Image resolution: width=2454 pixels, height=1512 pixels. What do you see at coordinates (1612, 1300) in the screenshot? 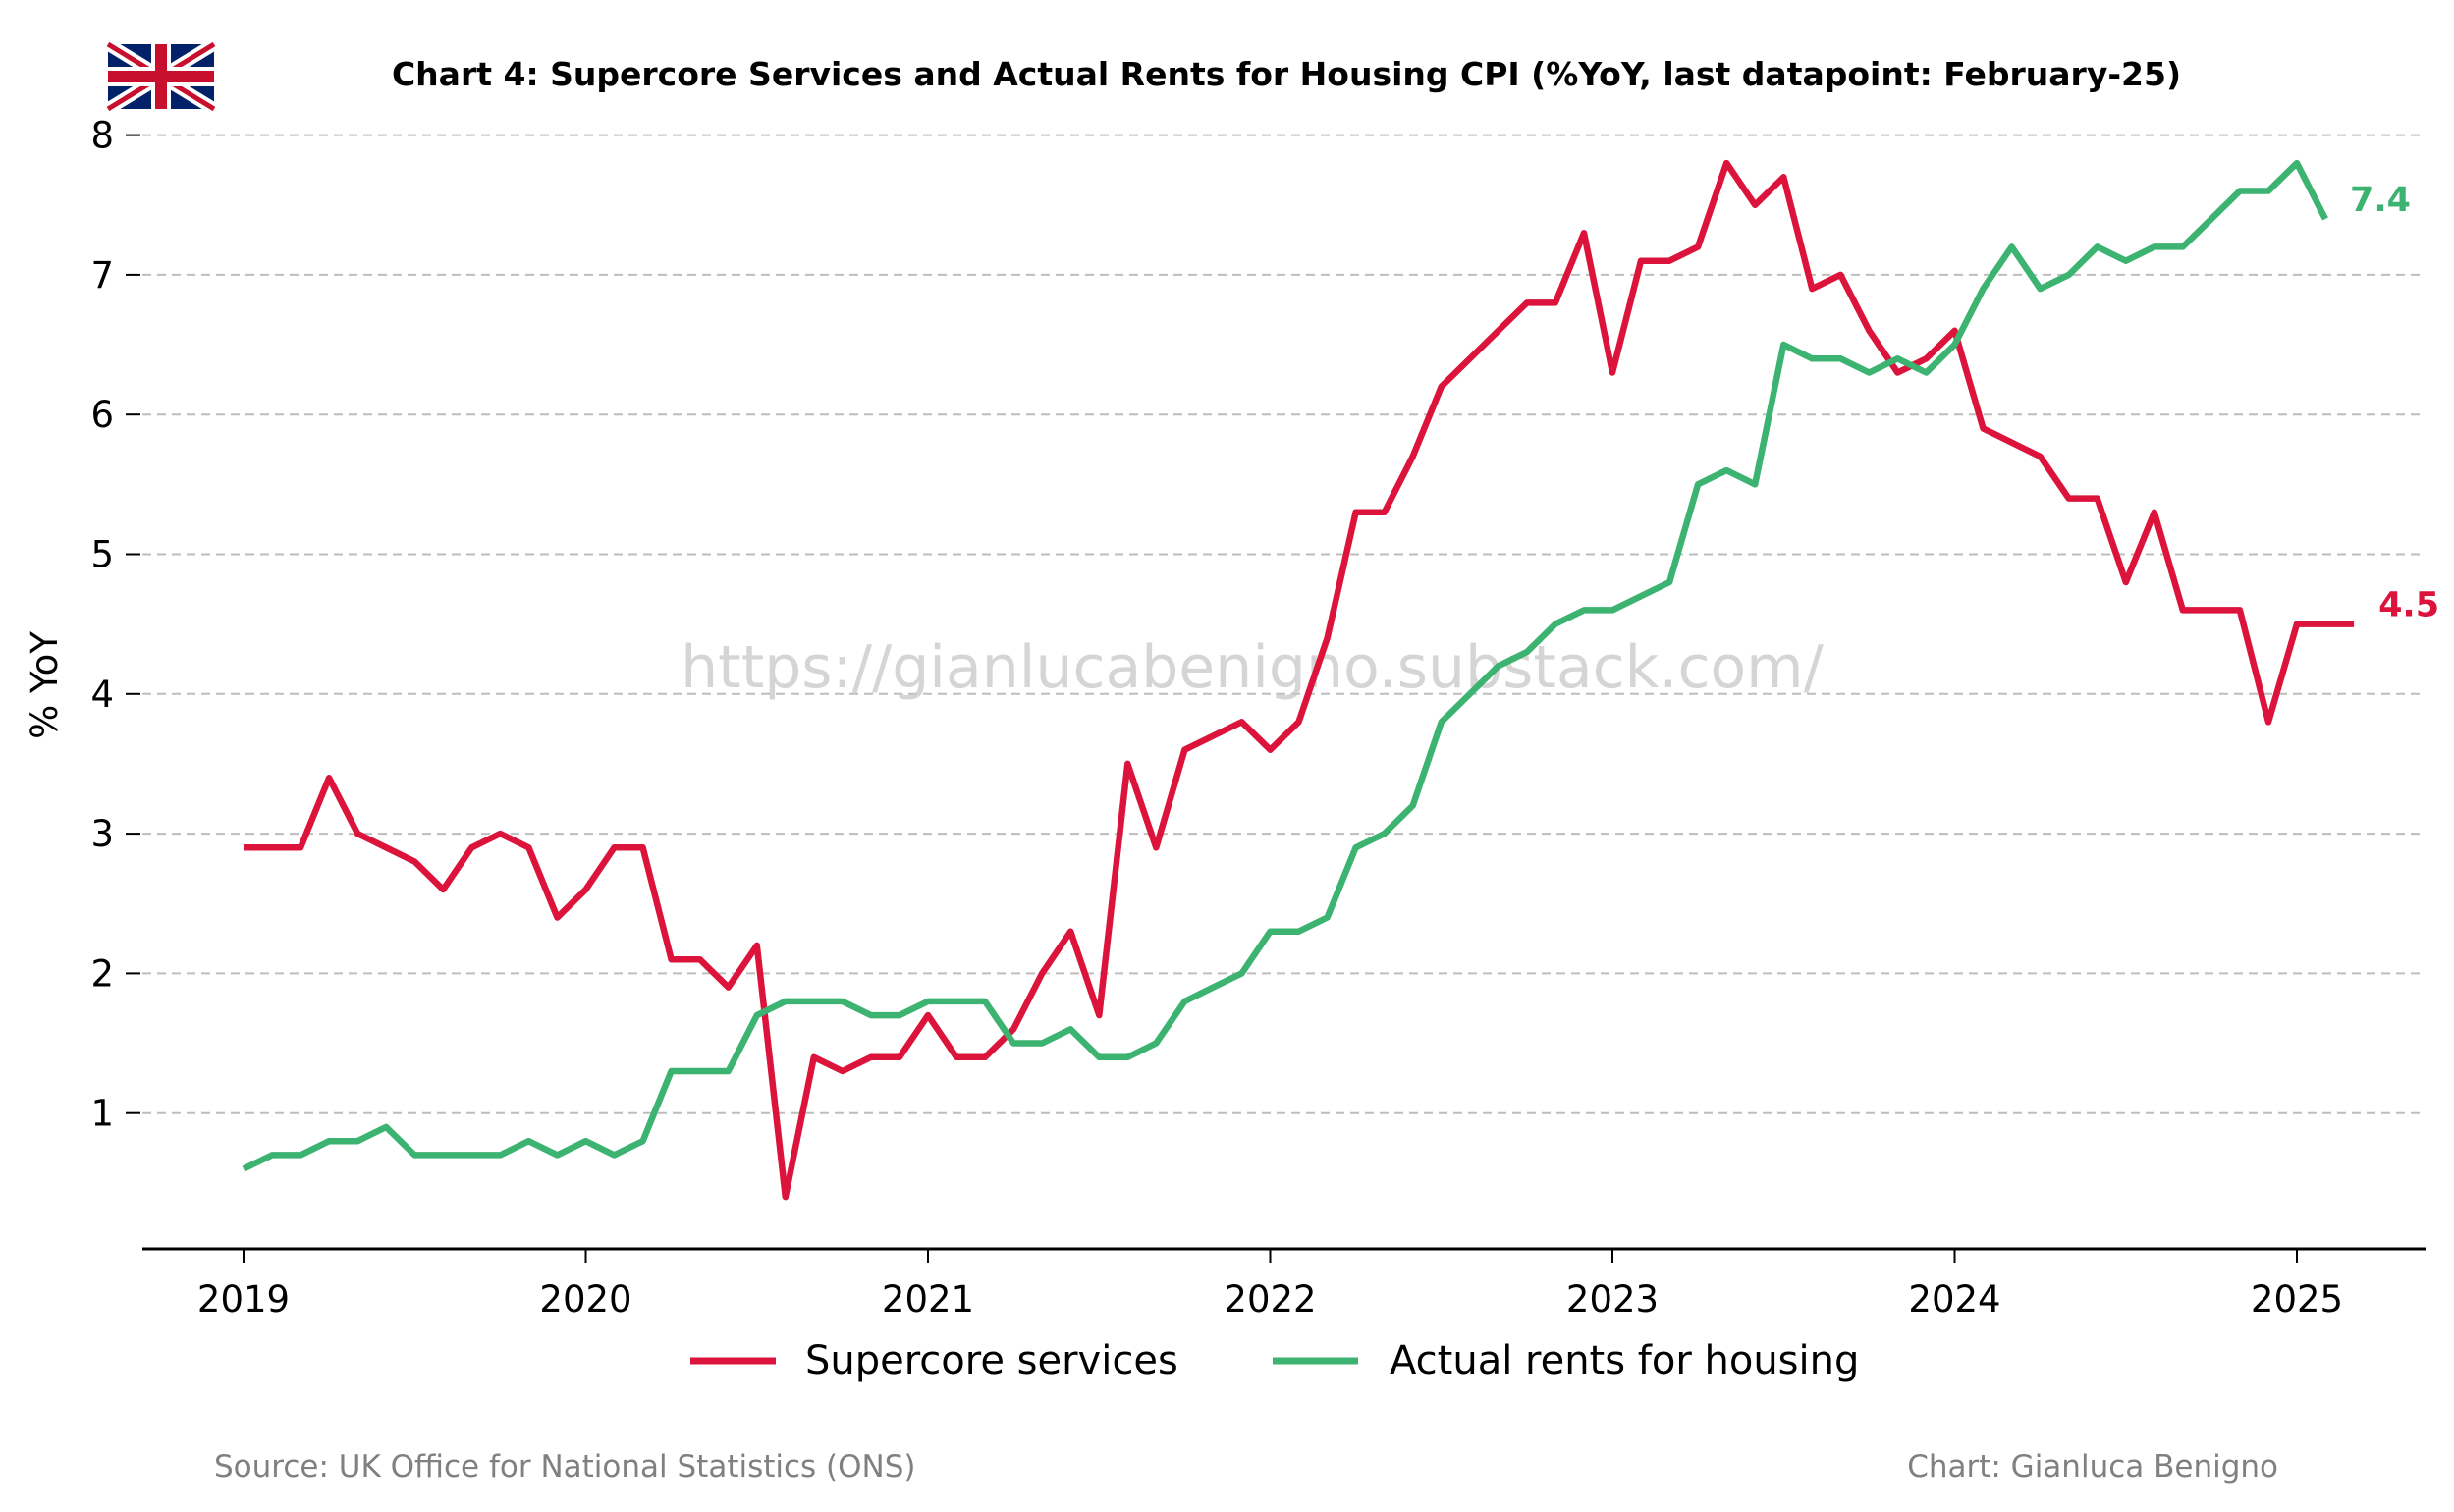
I see `x-tick-label: 2023` at bounding box center [1612, 1300].